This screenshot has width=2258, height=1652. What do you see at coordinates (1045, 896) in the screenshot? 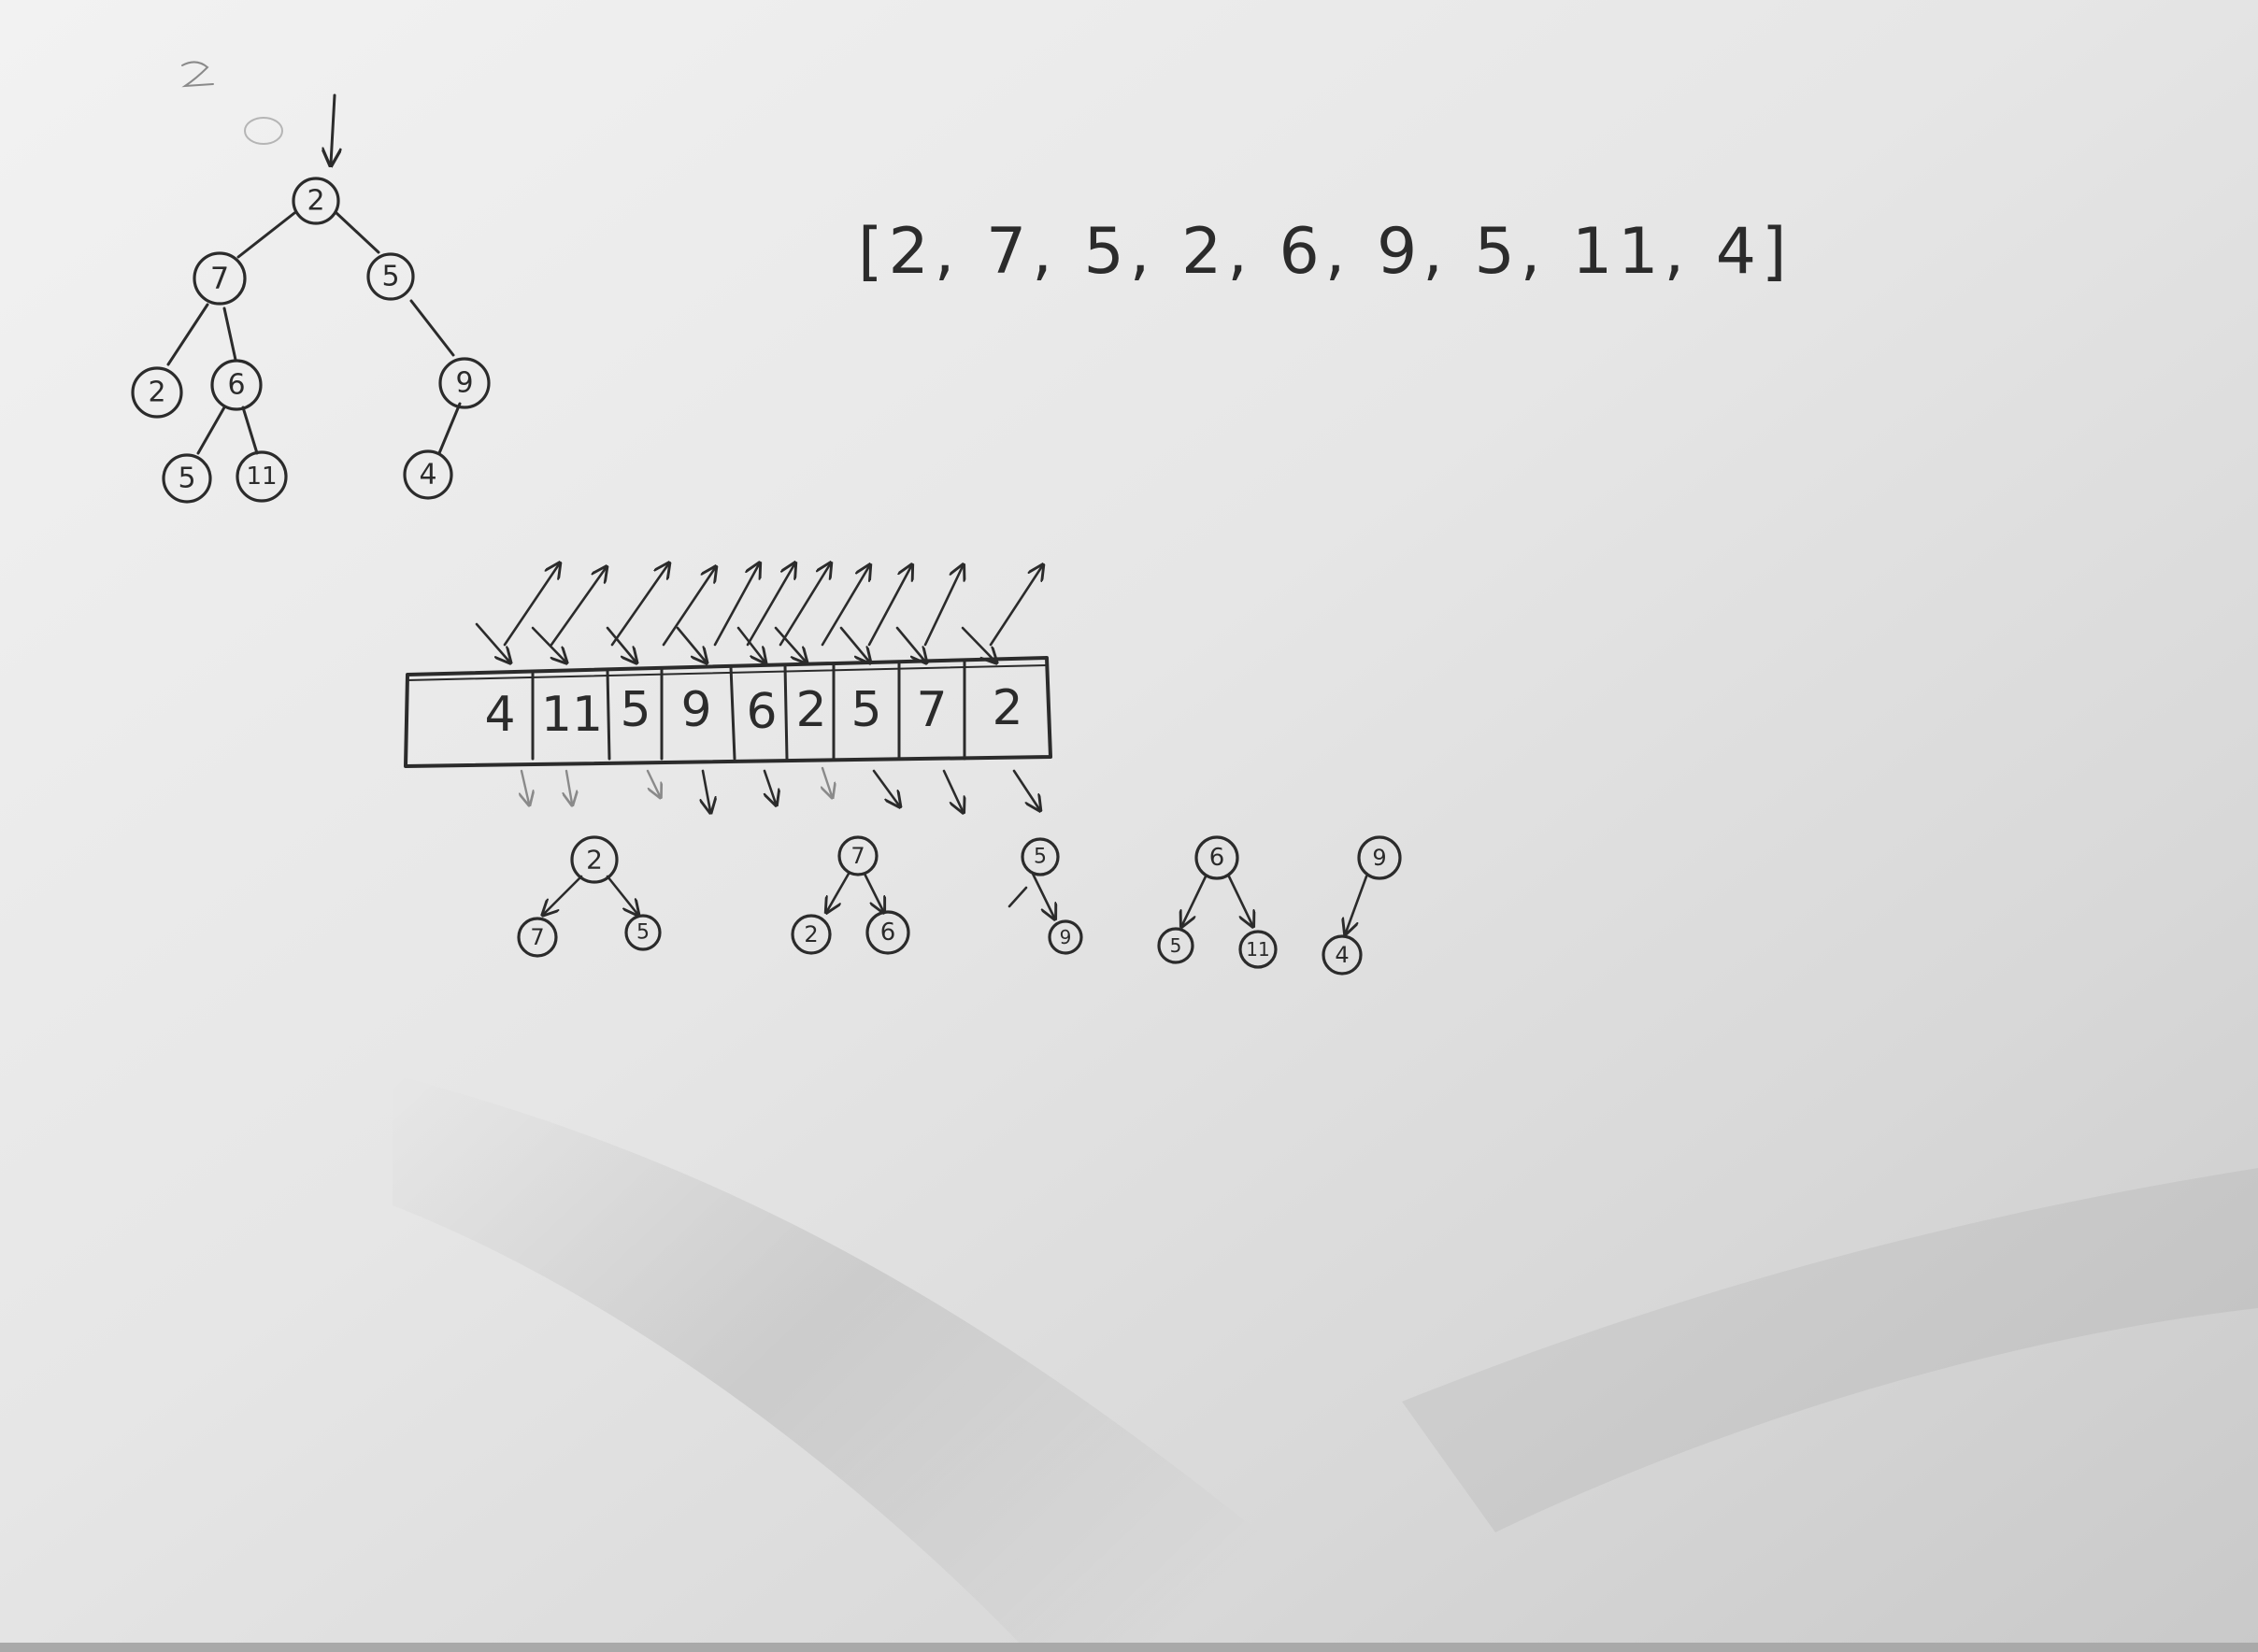
I see `subtree: 5 9` at bounding box center [1045, 896].